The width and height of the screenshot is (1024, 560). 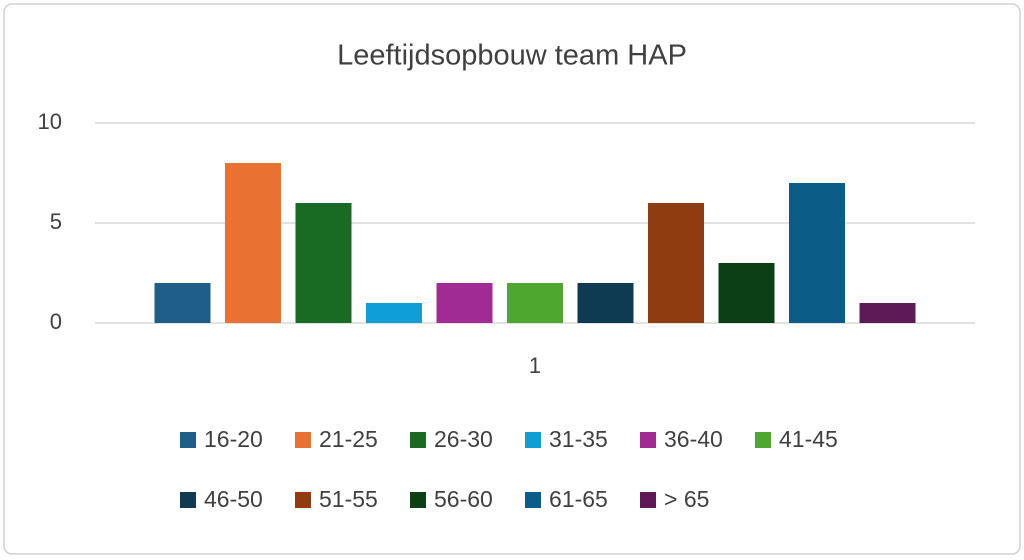 What do you see at coordinates (535, 365) in the screenshot?
I see `x-tick-label: 1` at bounding box center [535, 365].